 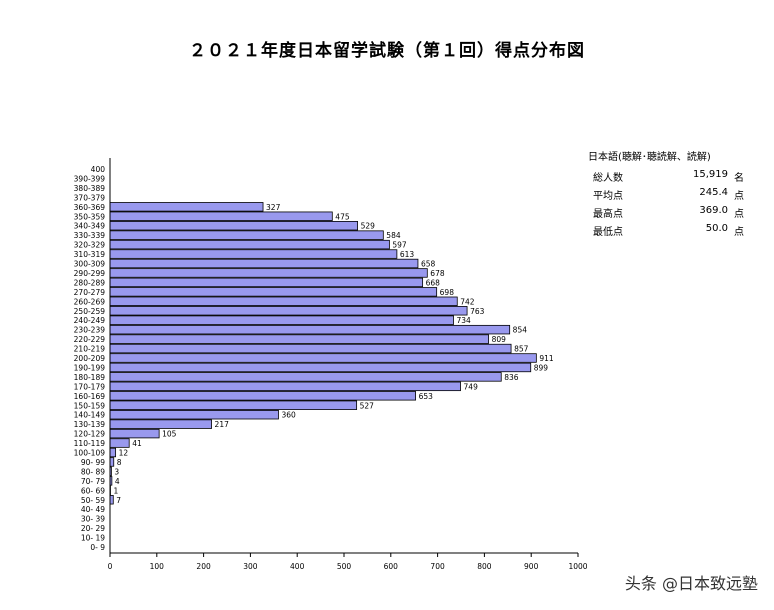 I want to click on category-label: 140-149, so click(x=90, y=415).